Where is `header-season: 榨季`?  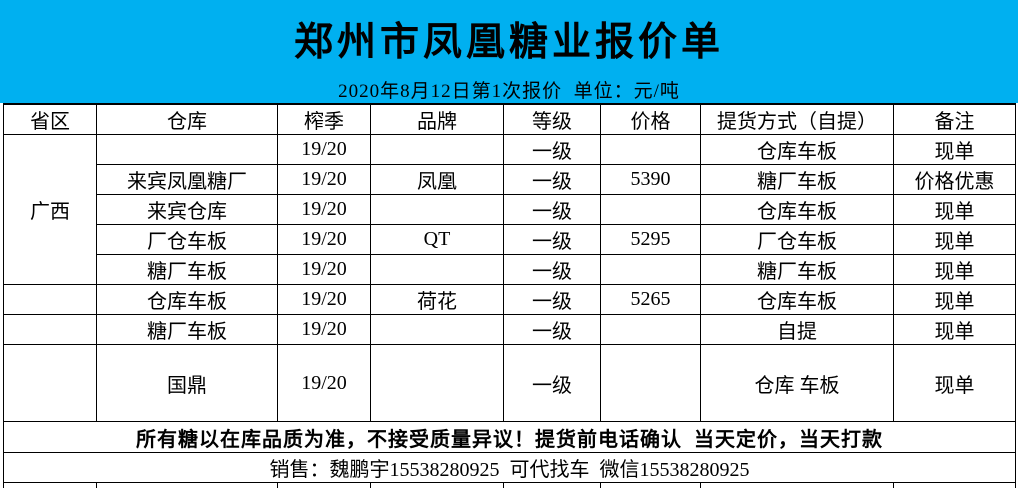
header-season: 榨季 is located at coordinates (324, 119).